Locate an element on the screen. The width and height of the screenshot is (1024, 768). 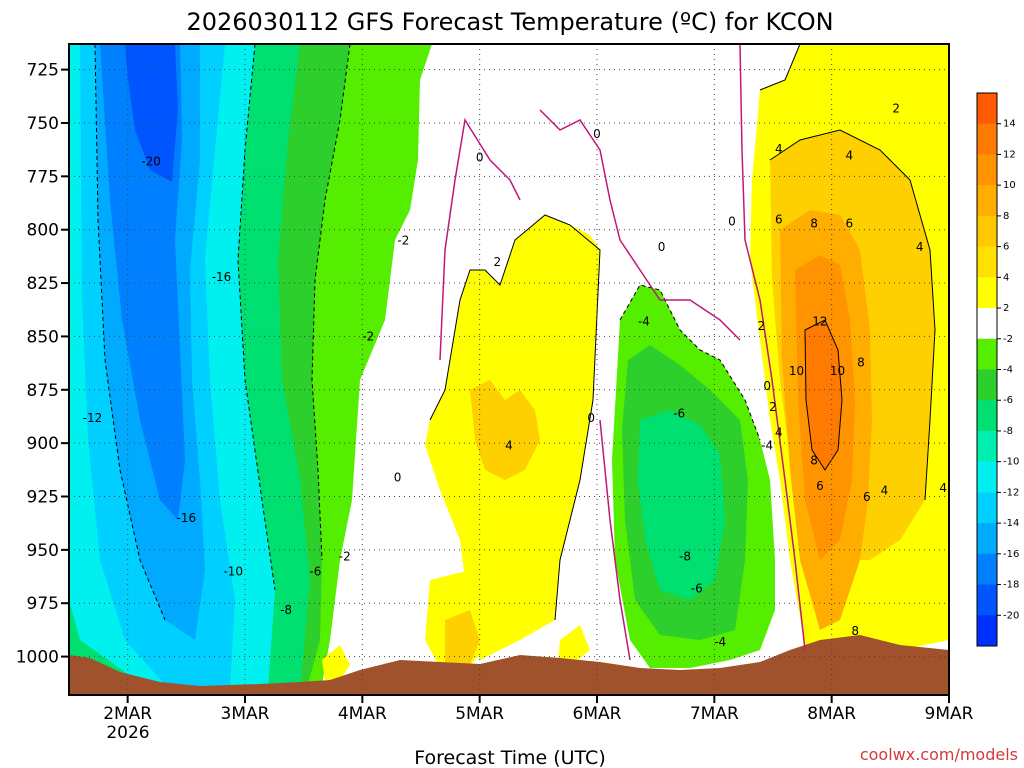
y-tick-label: 975 is located at coordinates (43, 604).